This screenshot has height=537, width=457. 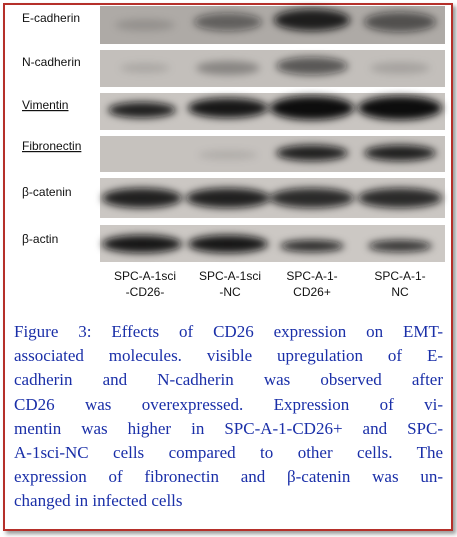 I want to click on row-label: Vimentin, so click(x=45, y=105).